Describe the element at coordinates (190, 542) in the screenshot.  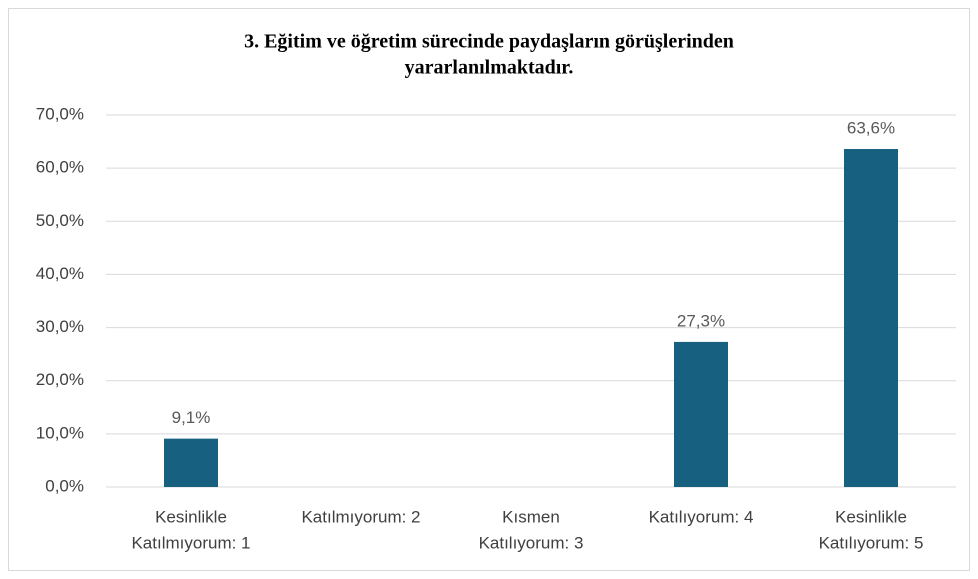
I see `x-tick-label: Katılmıyorum: 1` at that location.